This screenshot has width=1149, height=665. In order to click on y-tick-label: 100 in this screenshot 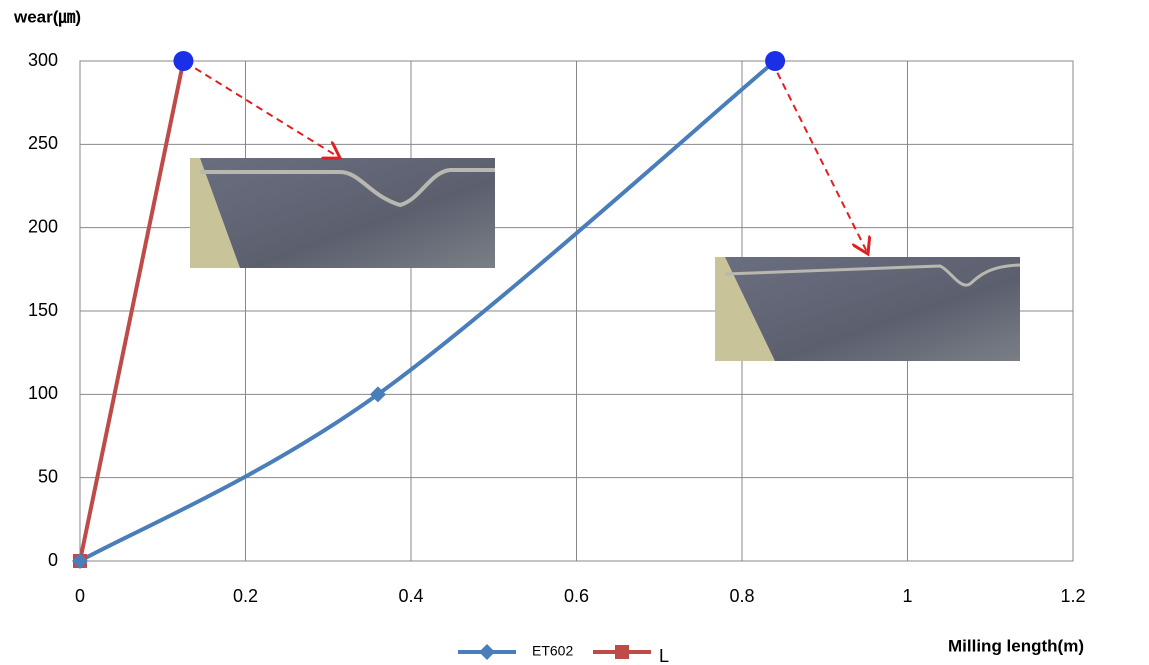, I will do `click(43, 393)`.